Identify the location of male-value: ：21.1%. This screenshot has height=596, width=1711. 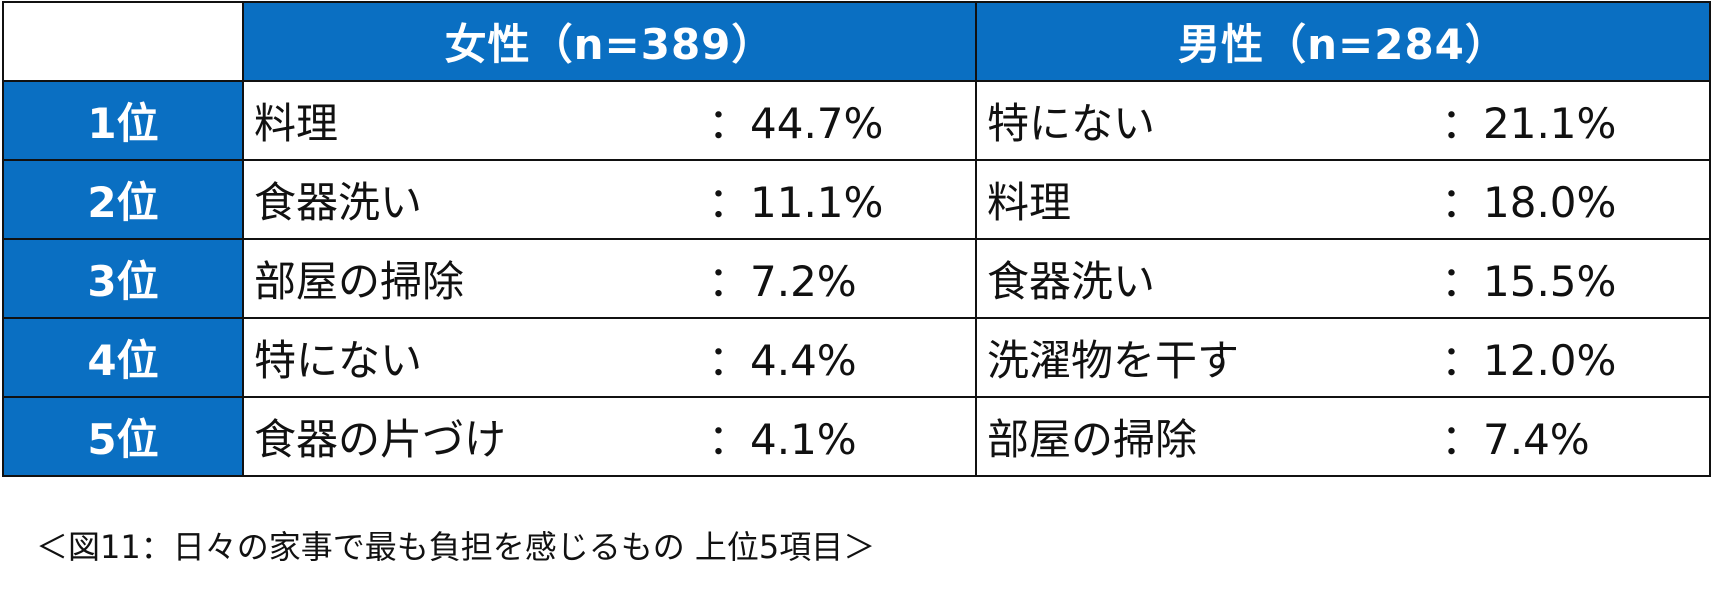
(1576, 120).